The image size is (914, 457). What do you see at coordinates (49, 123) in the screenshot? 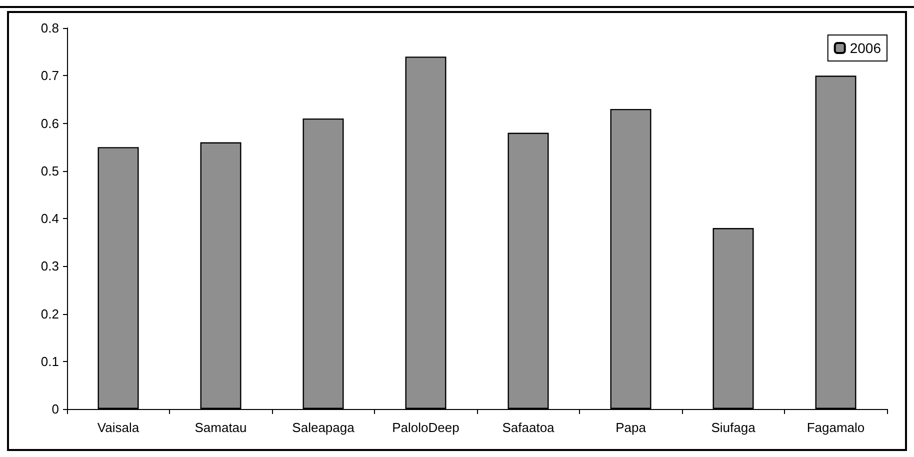
I see `y-tick-label: 0.6` at bounding box center [49, 123].